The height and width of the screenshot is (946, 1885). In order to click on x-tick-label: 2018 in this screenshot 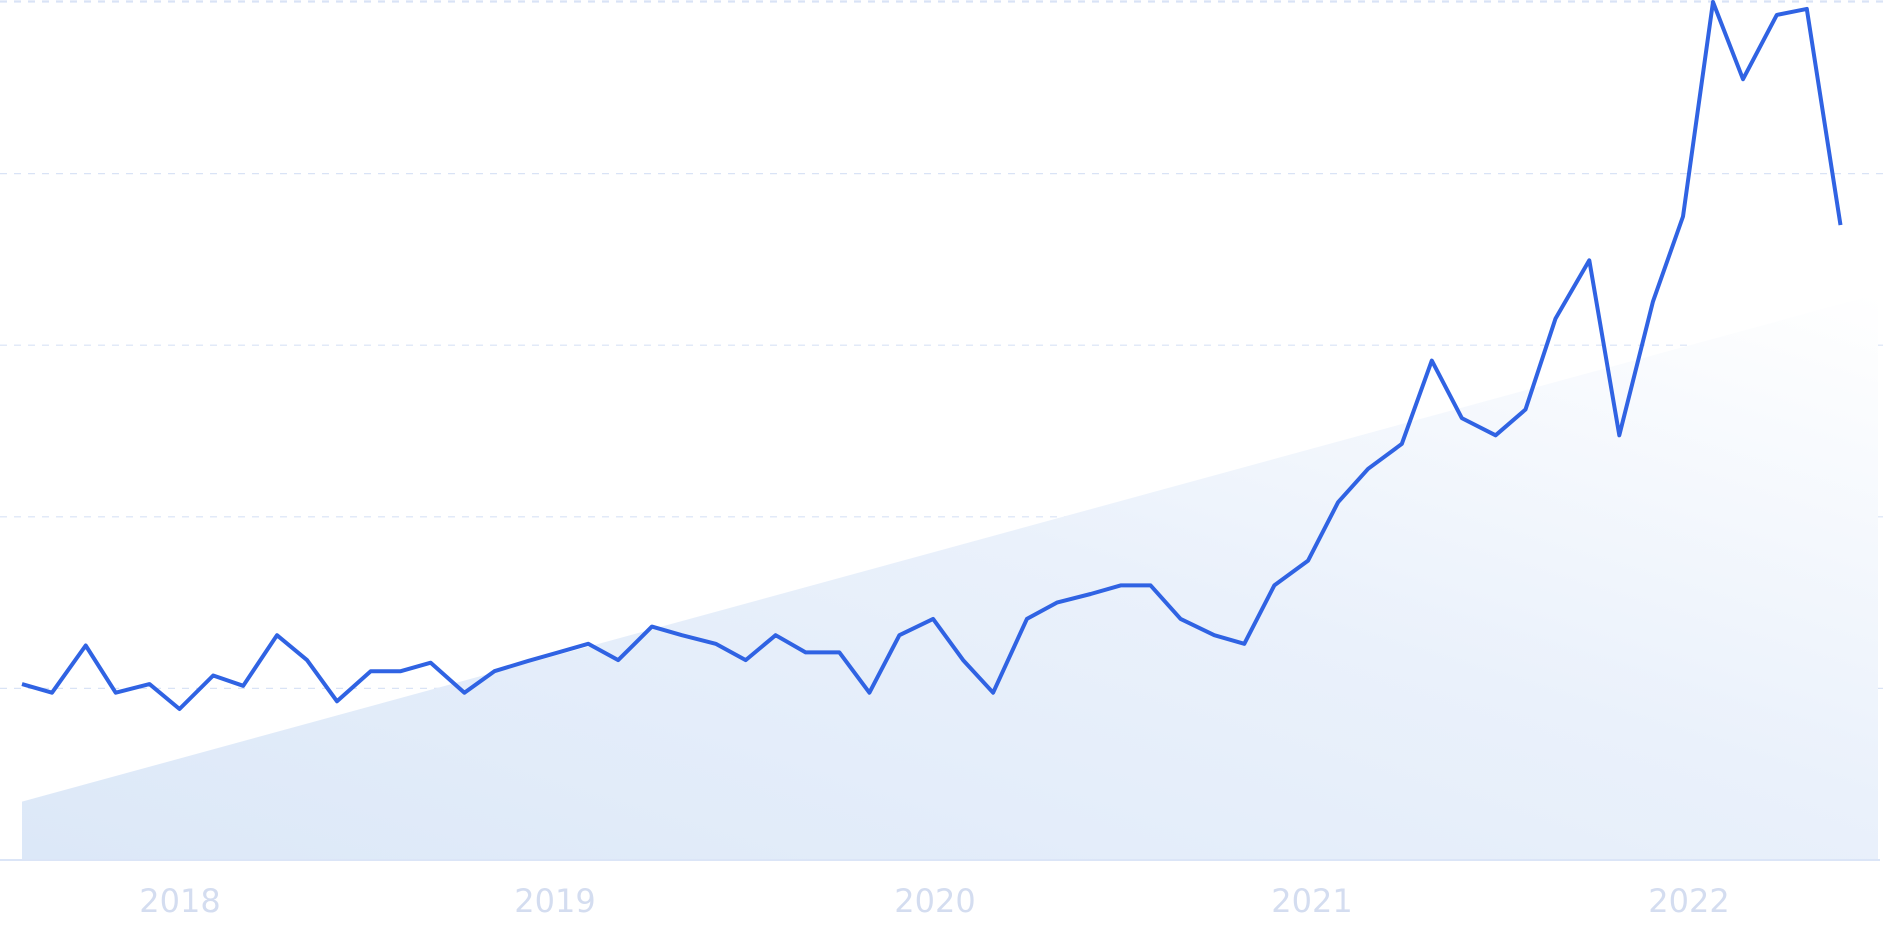, I will do `click(179, 901)`.